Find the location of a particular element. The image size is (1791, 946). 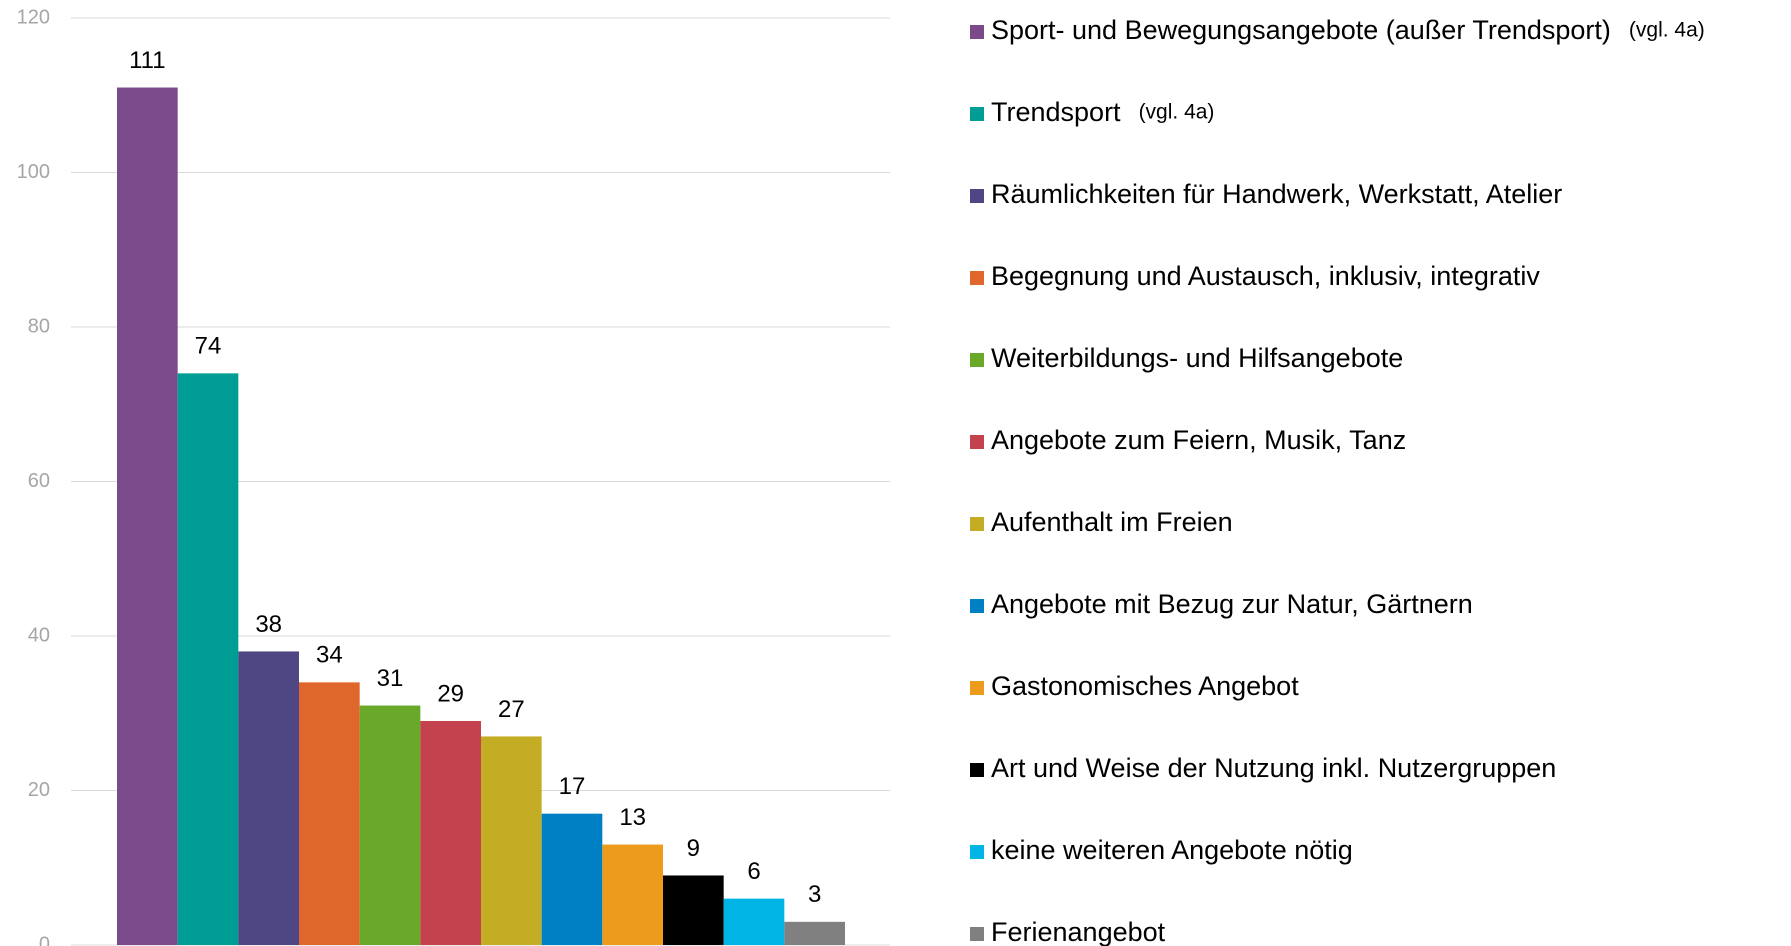

y-tick-label: 120 is located at coordinates (33, 17).